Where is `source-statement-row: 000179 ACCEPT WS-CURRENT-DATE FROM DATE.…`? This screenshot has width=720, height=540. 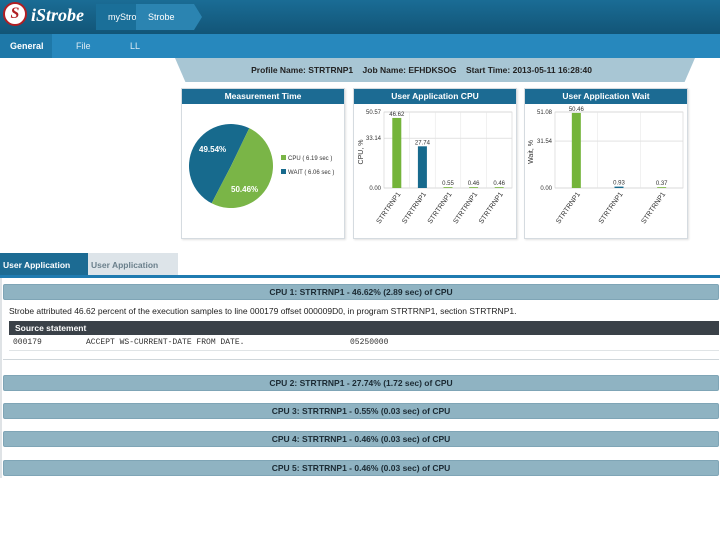 source-statement-row: 000179 ACCEPT WS-CURRENT-DATE FROM DATE.… is located at coordinates (364, 343).